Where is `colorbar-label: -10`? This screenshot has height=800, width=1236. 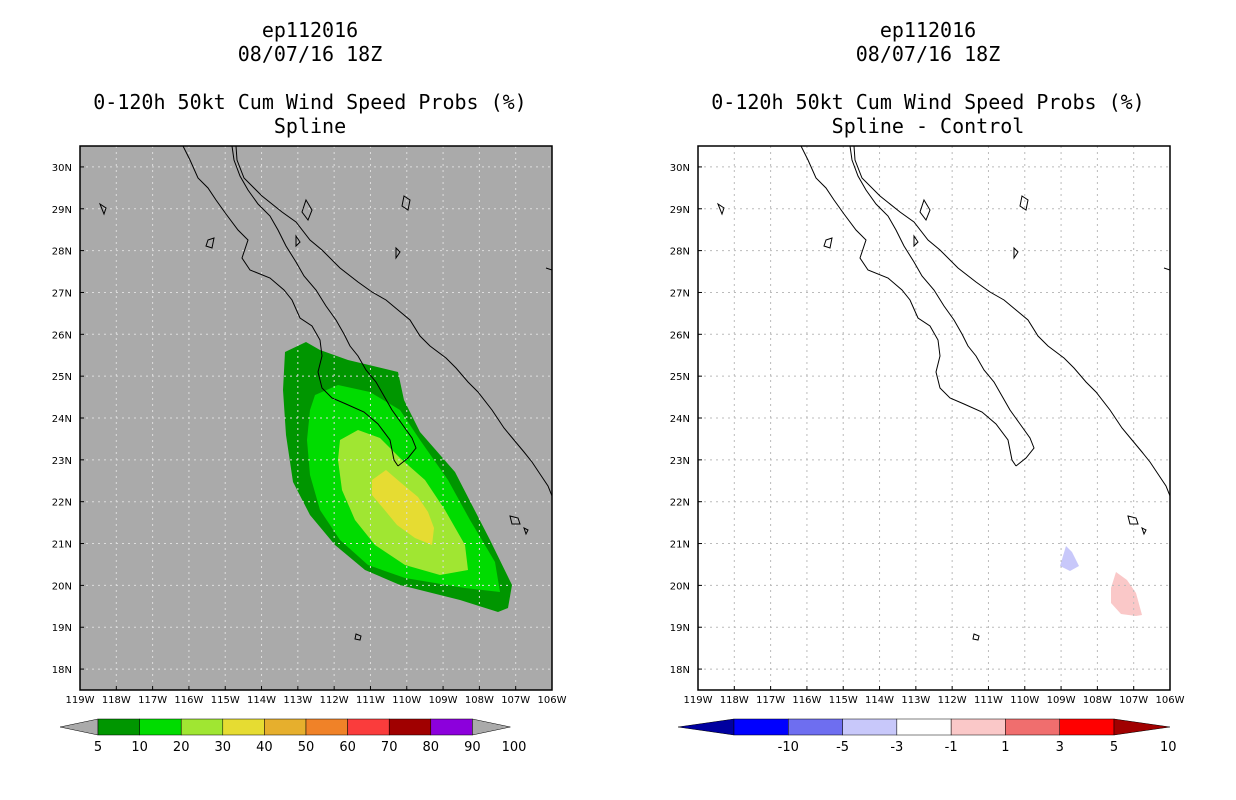
colorbar-label: -10 is located at coordinates (788, 747).